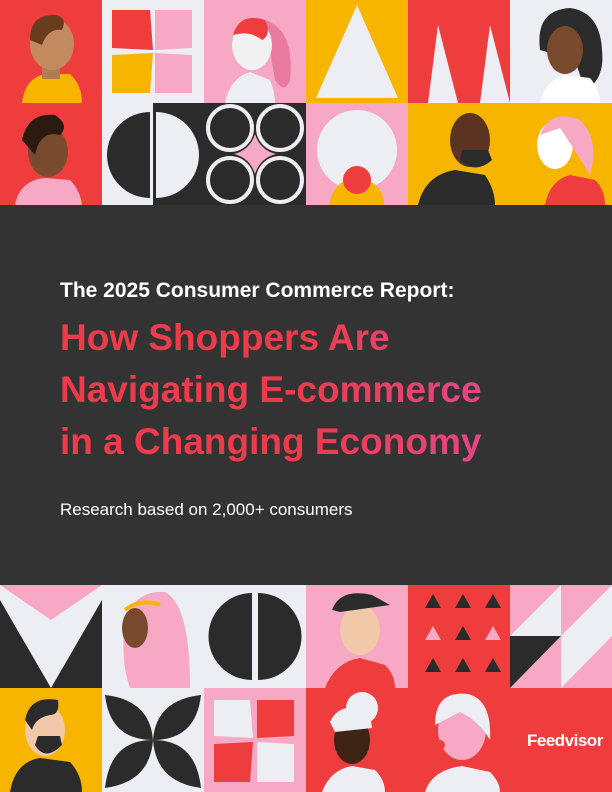  I want to click on tile-chevron, so click(51, 636).